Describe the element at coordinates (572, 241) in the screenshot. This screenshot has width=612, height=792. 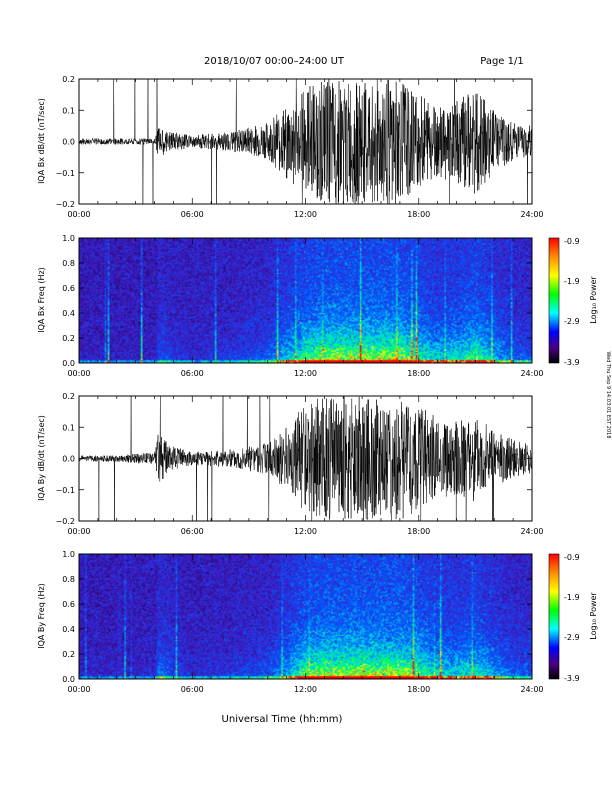
I see `bx-colorbar-tick-max: -0.9` at that location.